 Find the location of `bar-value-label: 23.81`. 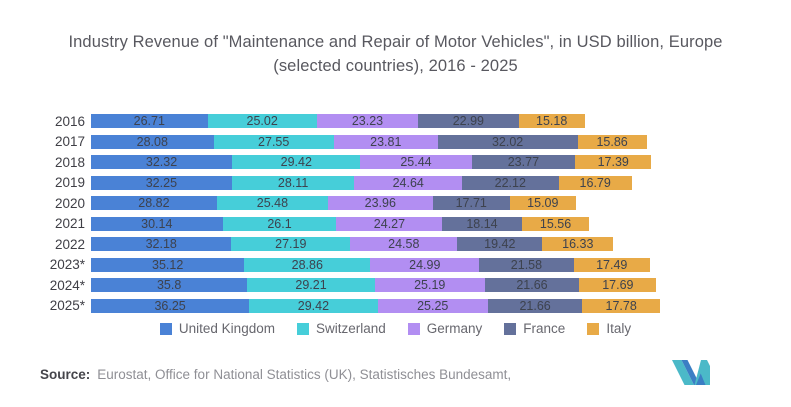

bar-value-label: 23.81 is located at coordinates (386, 141).